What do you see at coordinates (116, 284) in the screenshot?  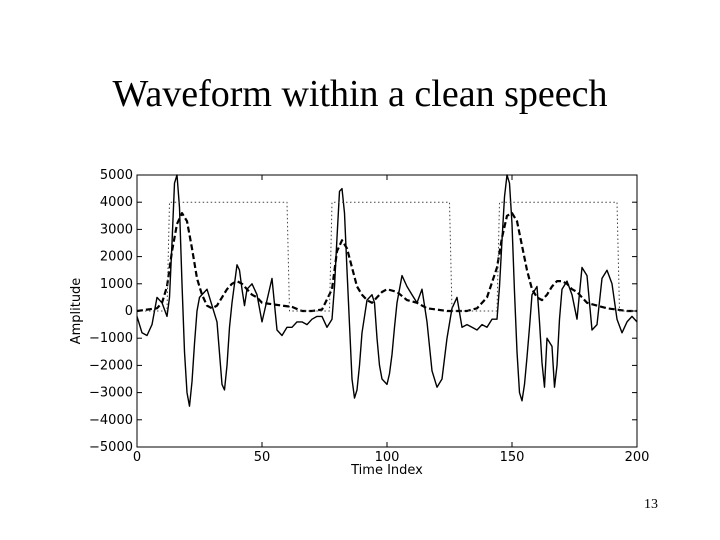 I see `y-tick-label: 1000` at bounding box center [116, 284].